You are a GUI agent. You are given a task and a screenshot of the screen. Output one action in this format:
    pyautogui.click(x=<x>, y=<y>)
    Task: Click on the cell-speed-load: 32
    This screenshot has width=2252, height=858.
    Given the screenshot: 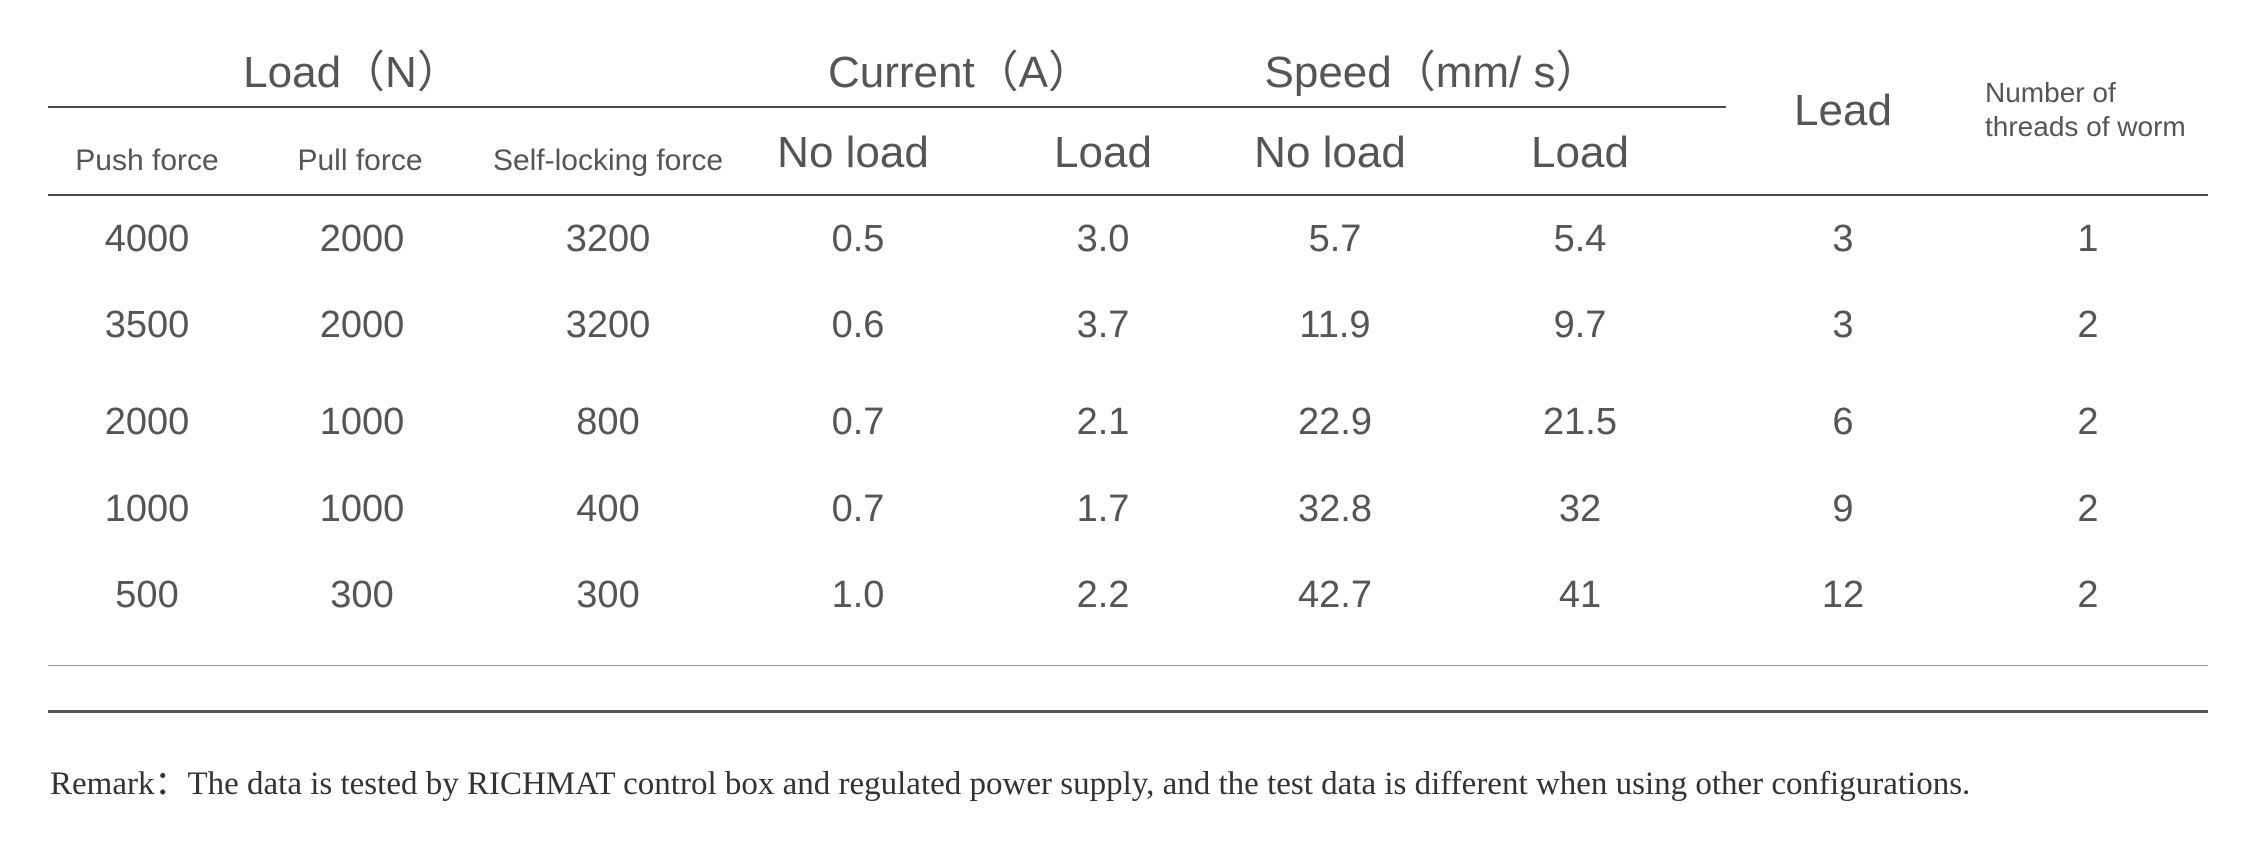 What is the action you would take?
    pyautogui.click(x=1580, y=509)
    